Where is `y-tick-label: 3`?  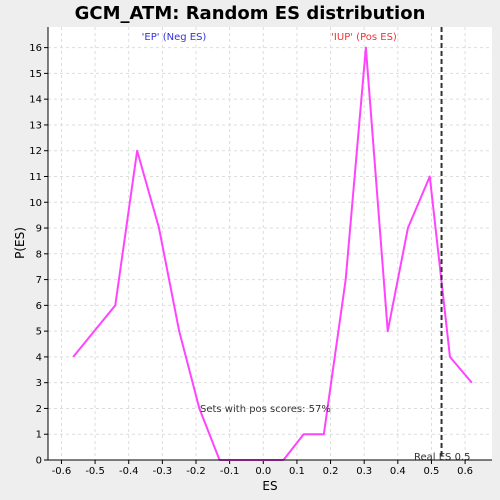
y-tick-label: 3 is located at coordinates (39, 383).